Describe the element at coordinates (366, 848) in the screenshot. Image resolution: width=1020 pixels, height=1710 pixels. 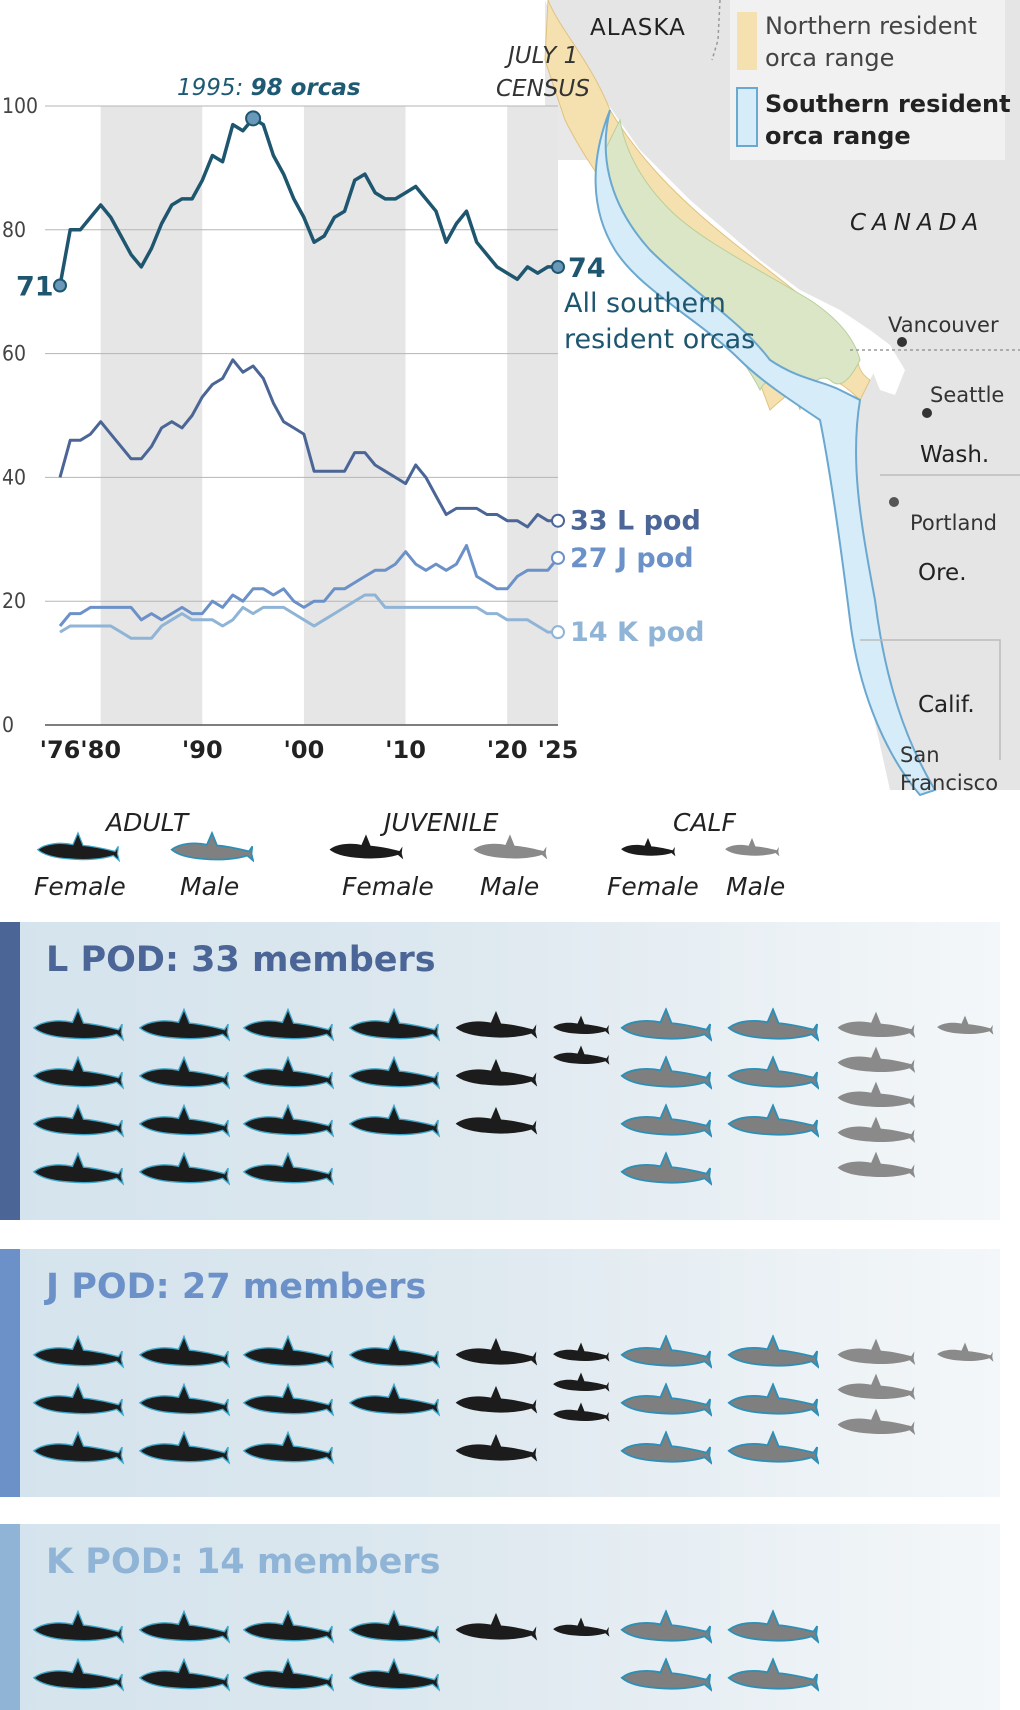
I see `juvenile-female-key-icon` at that location.